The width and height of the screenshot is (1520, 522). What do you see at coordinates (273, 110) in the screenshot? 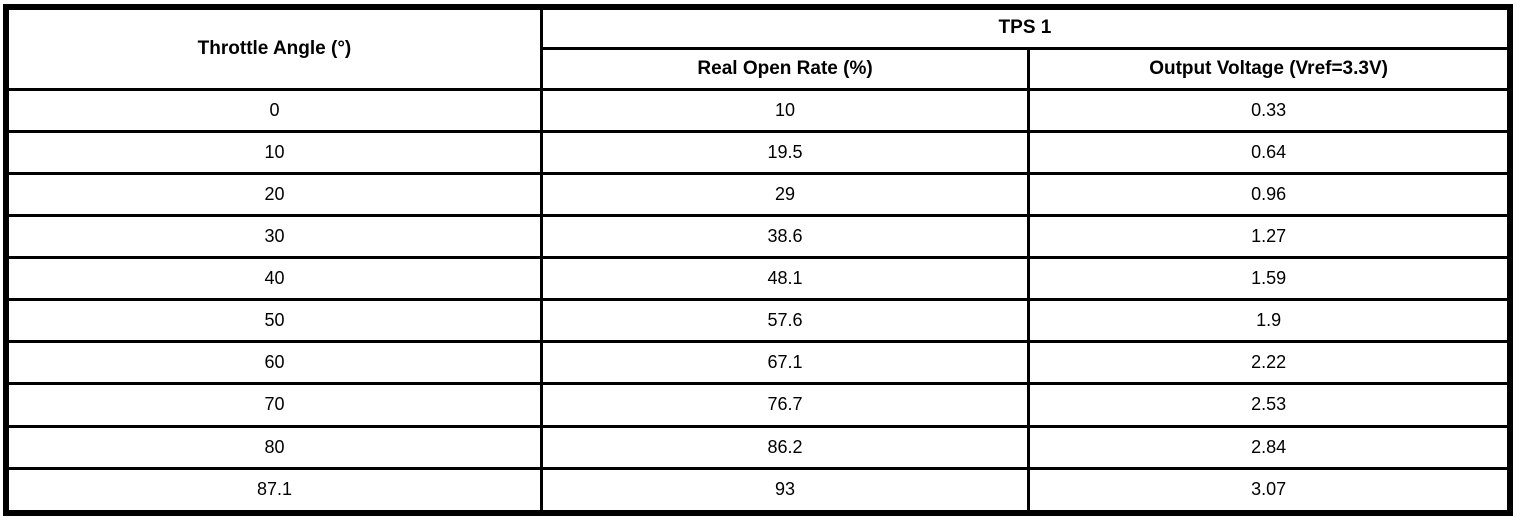
I see `throttle-angle-cell: 0` at bounding box center [273, 110].